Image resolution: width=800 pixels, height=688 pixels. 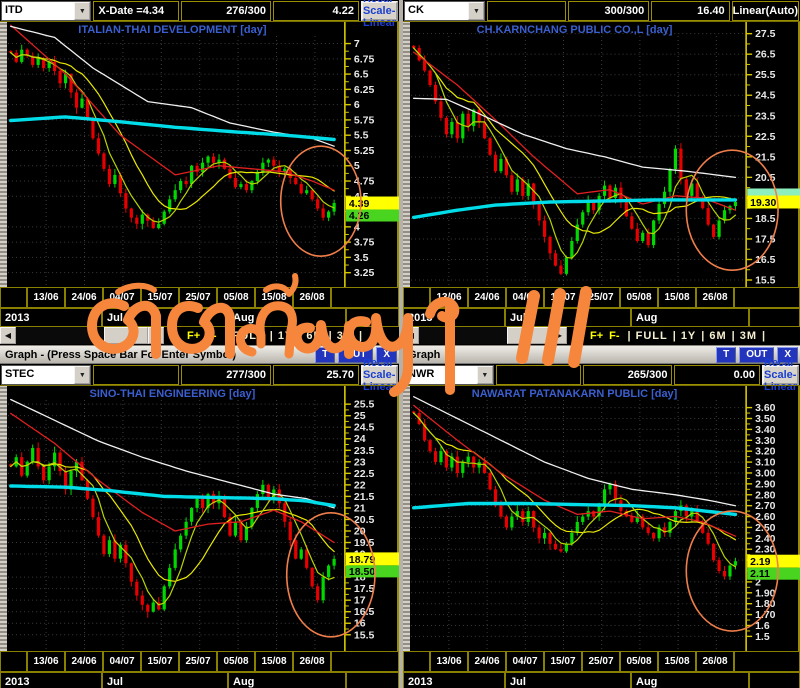 I want to click on price-field: 16.40, so click(x=690, y=11).